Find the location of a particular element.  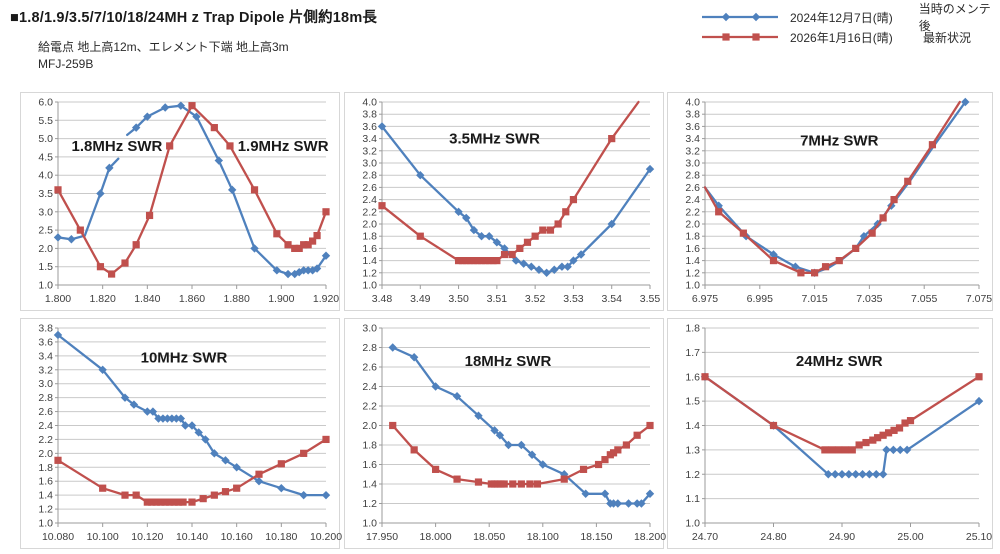

x-tick-label: 3.52 is located at coordinates (535, 299).